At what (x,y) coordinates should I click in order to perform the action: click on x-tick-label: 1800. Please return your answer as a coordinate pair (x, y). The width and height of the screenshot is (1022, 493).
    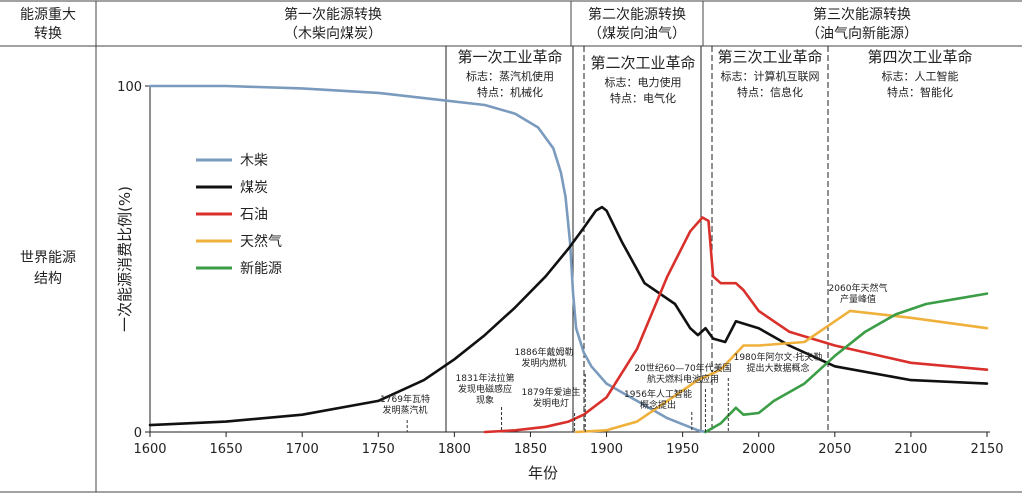
    Looking at the image, I should click on (454, 449).